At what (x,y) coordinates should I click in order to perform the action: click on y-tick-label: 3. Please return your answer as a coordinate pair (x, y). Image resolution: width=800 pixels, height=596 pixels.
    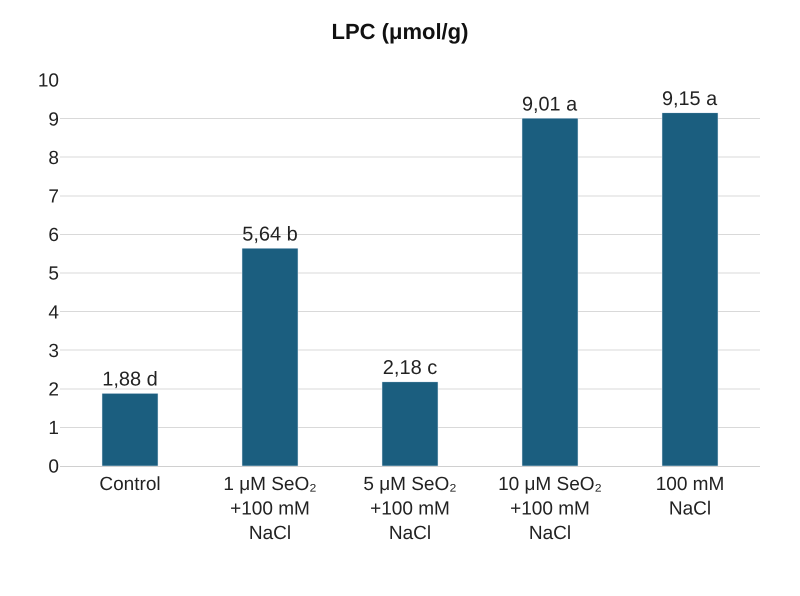
    Looking at the image, I should click on (53, 351).